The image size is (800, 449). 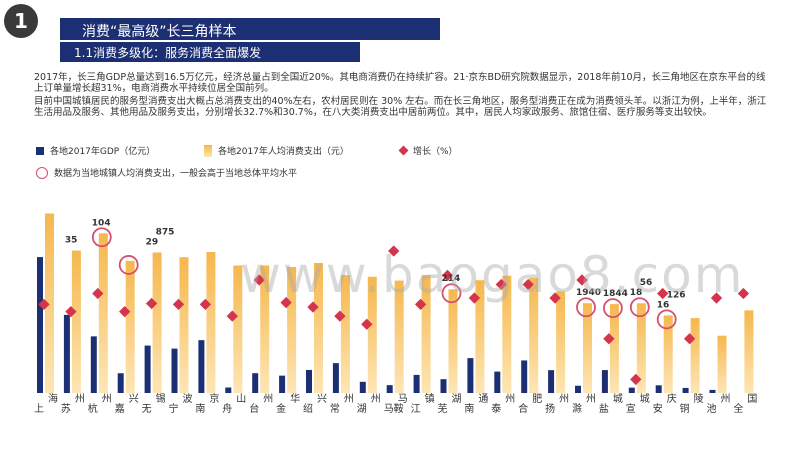 I want to click on gdp-bar-芜湖, so click(x=443, y=386).